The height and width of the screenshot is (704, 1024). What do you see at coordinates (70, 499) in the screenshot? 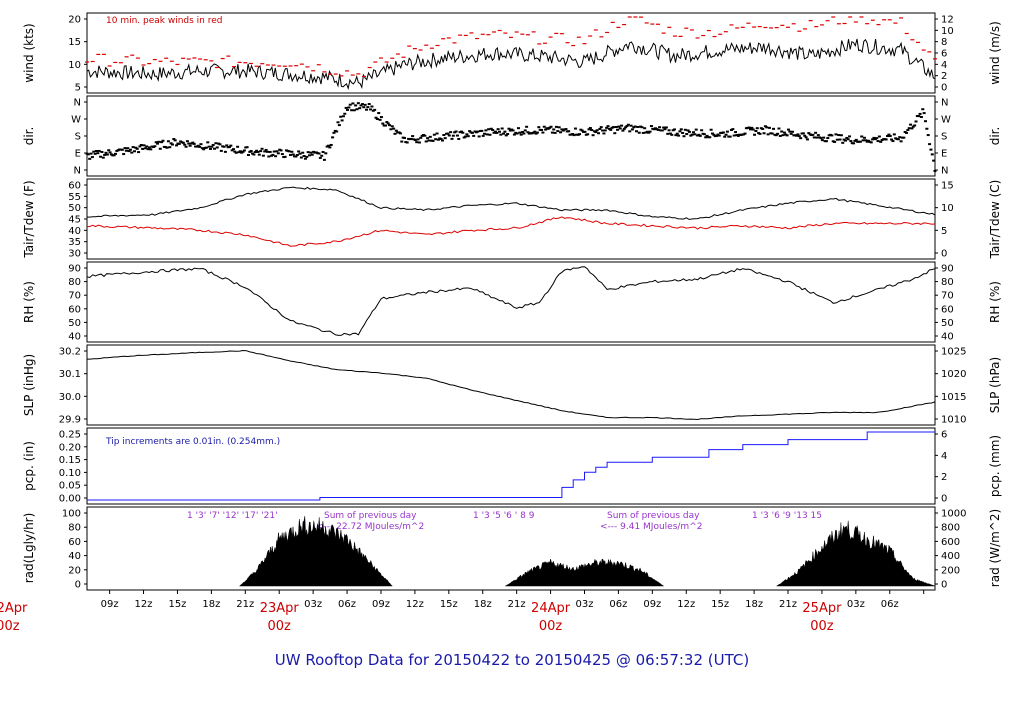
I see `pcp-left-tick-label: 0.00` at bounding box center [70, 499].